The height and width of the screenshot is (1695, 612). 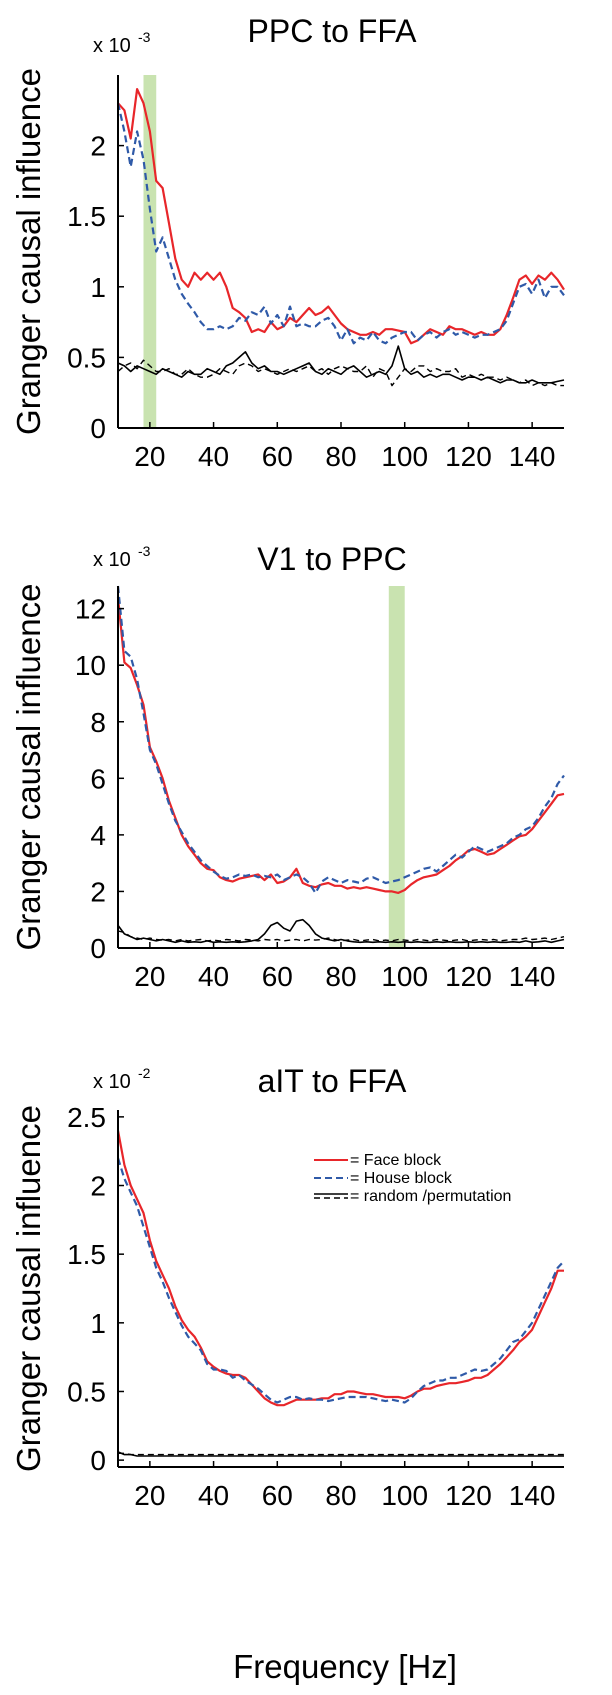 What do you see at coordinates (144, 1073) in the screenshot?
I see `axis-scale-exponent: -2` at bounding box center [144, 1073].